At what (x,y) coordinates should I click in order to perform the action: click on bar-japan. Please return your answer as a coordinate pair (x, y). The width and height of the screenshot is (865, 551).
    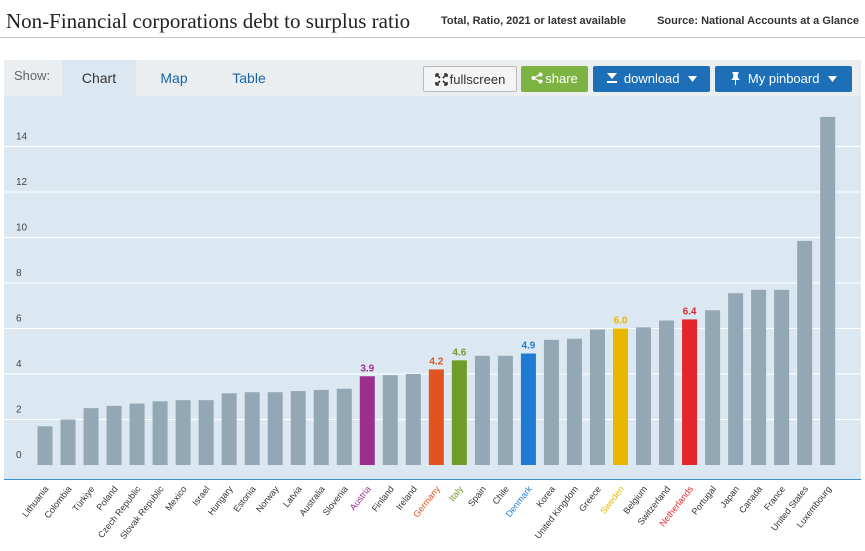
    Looking at the image, I should click on (736, 379).